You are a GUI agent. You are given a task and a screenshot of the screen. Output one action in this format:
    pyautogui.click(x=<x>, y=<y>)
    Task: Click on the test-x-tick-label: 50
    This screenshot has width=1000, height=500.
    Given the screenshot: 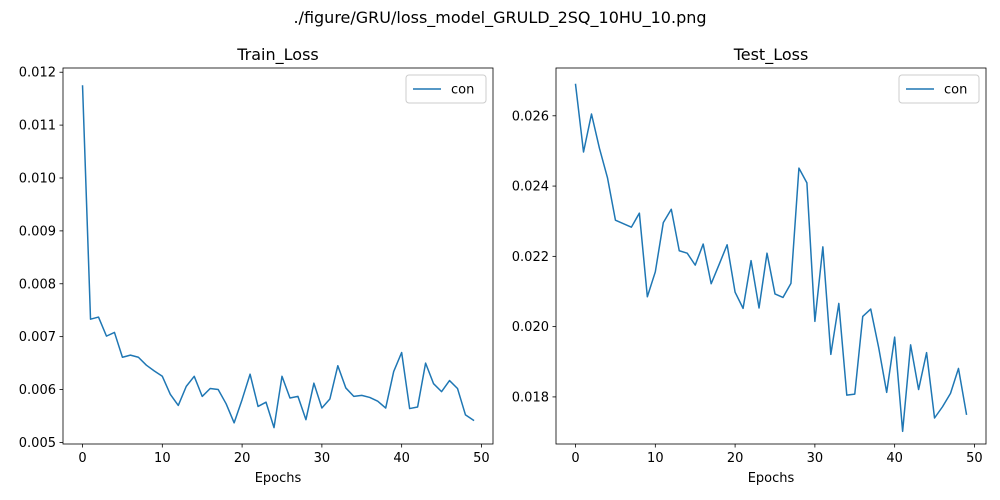 What is the action you would take?
    pyautogui.click(x=974, y=458)
    